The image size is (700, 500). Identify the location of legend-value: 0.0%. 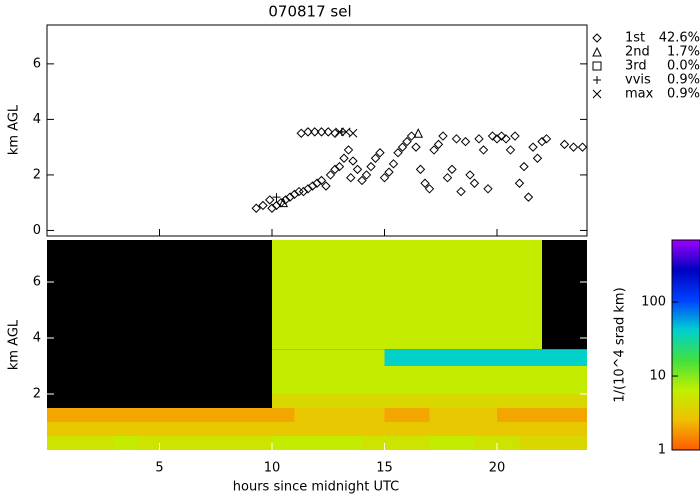
(683, 66).